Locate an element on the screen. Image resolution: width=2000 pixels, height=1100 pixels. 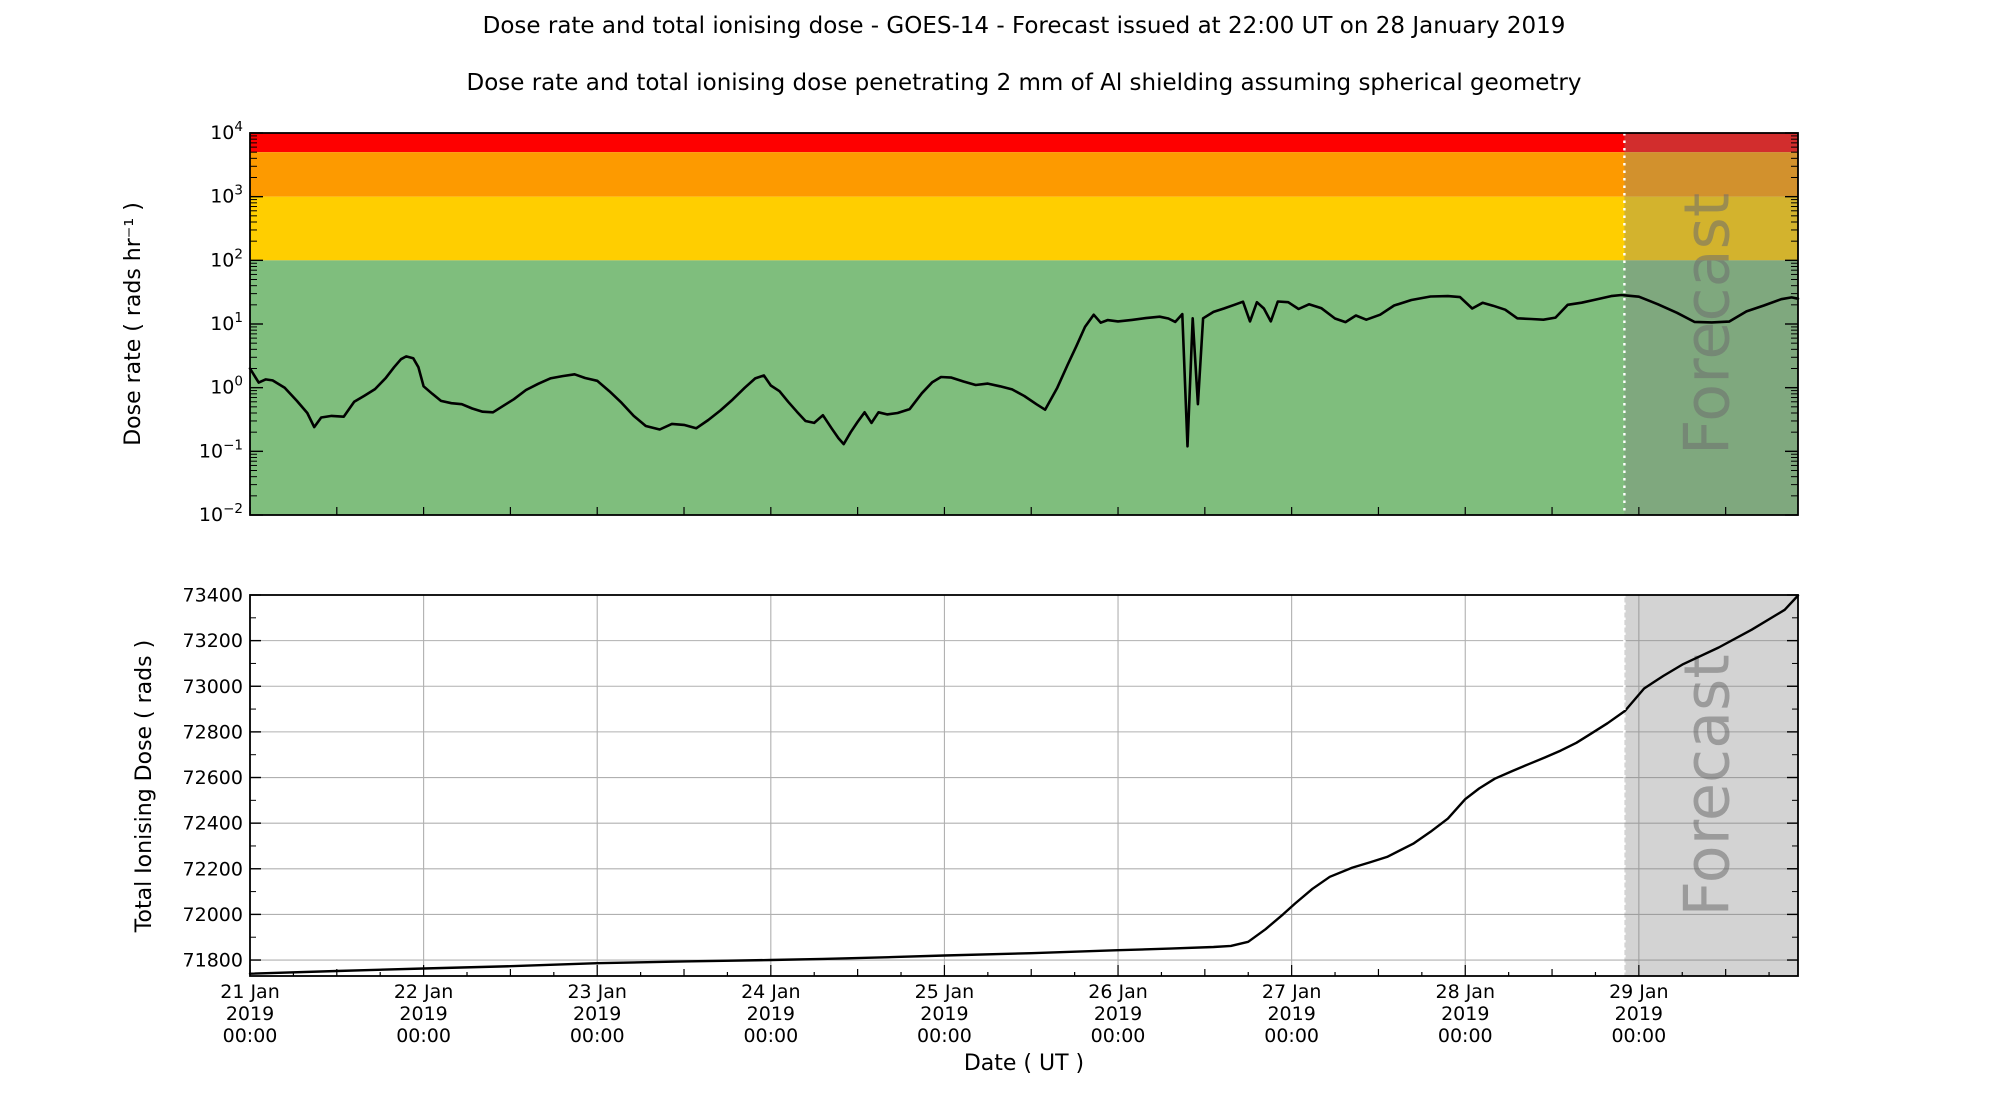
svg-text: 73200 is located at coordinates (213, 641).